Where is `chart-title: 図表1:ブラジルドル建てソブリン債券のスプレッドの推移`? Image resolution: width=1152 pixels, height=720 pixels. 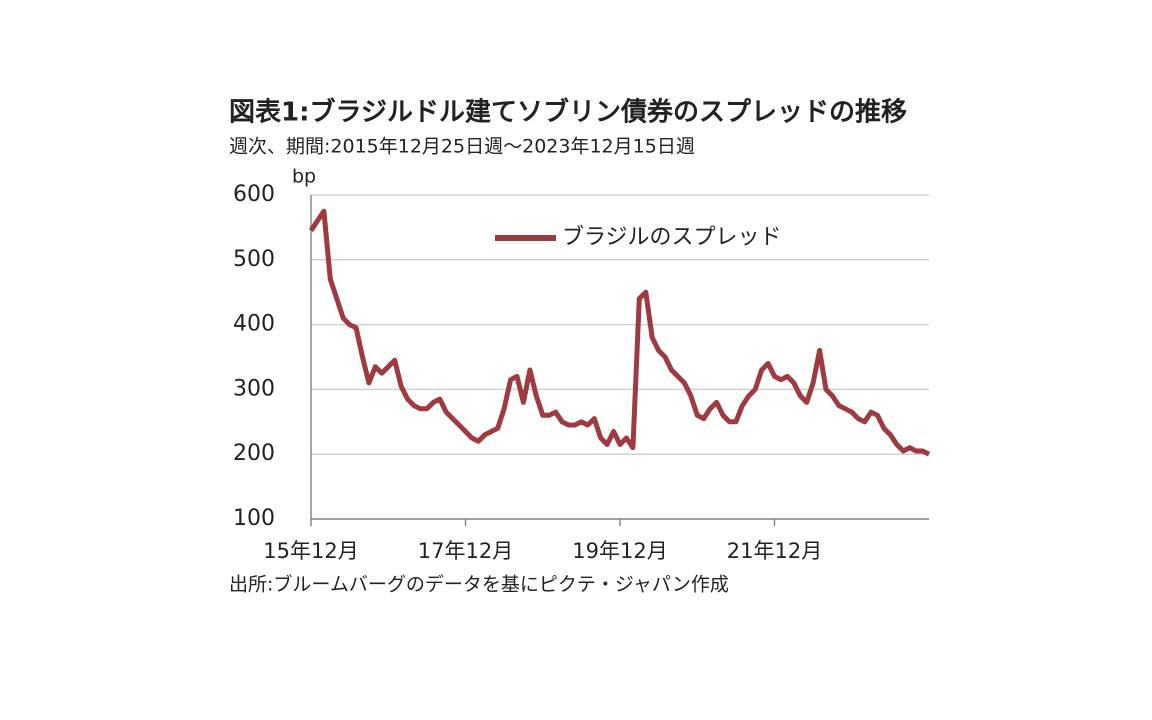
chart-title: 図表1:ブラジルドル建てソブリン債券のスプレッドの推移 is located at coordinates (568, 112).